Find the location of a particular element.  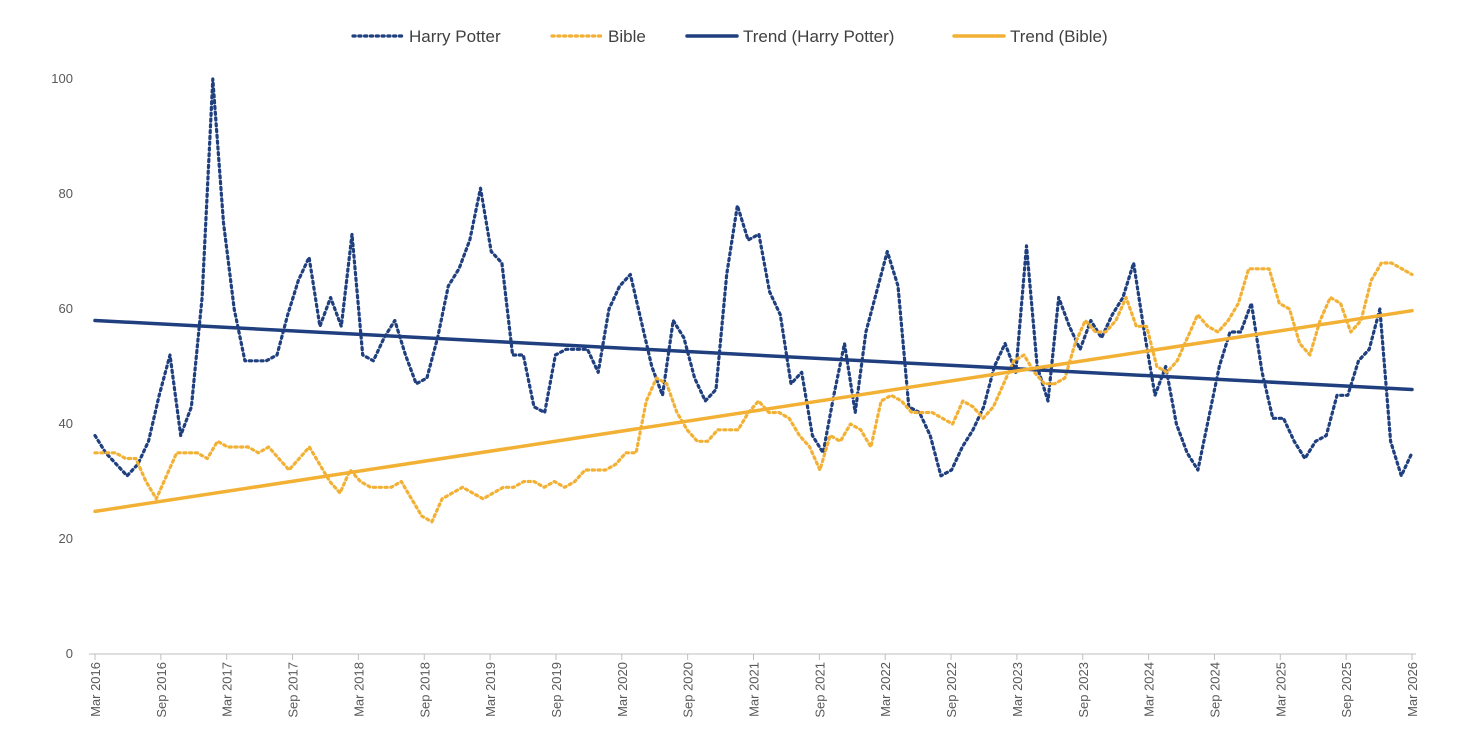

x-tick-label: Mar 2017 is located at coordinates (227, 689).